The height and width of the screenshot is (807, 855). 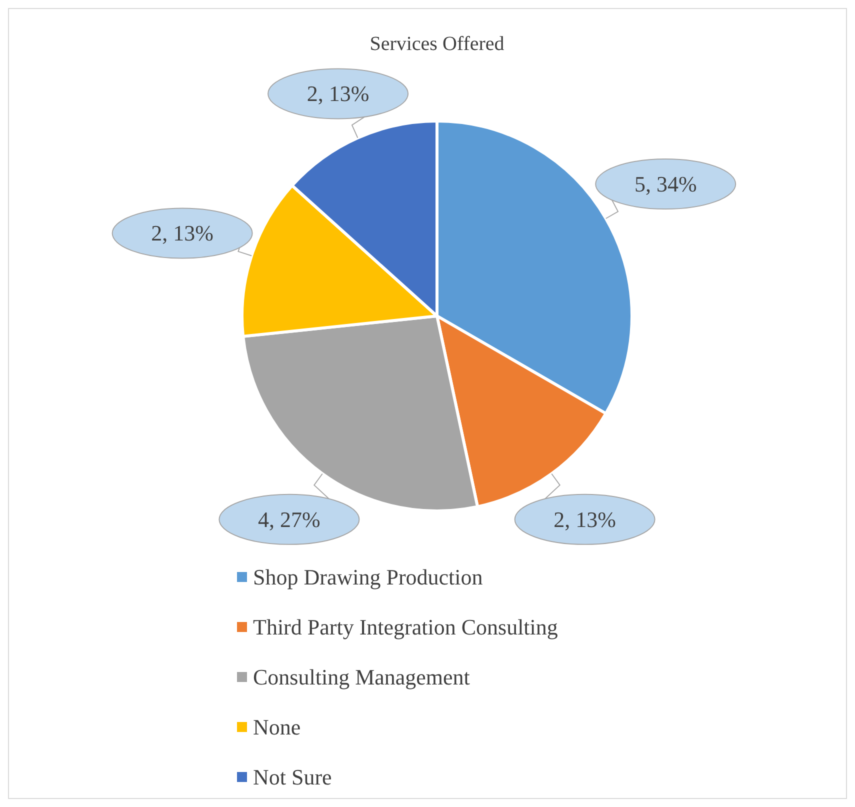 I want to click on legend-label: Consulting Management, so click(x=361, y=677).